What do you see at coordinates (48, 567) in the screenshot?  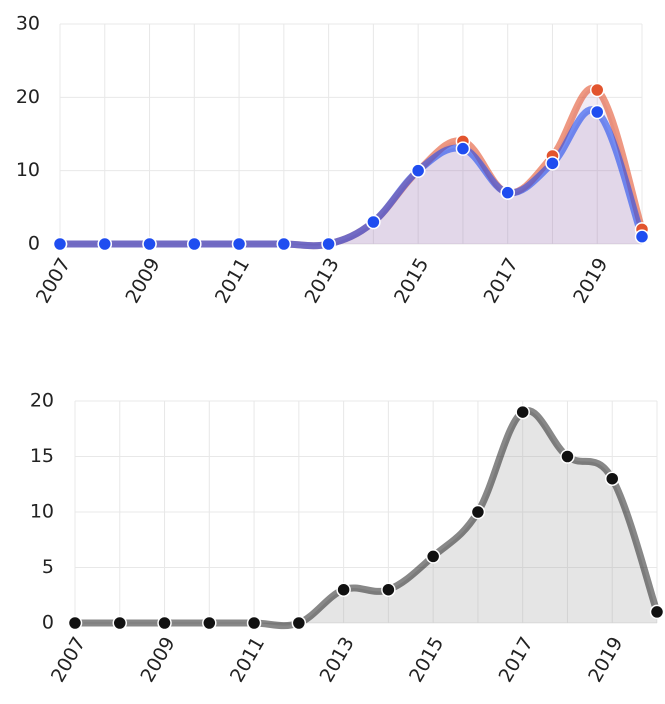 I see `y-tick-label: 5` at bounding box center [48, 567].